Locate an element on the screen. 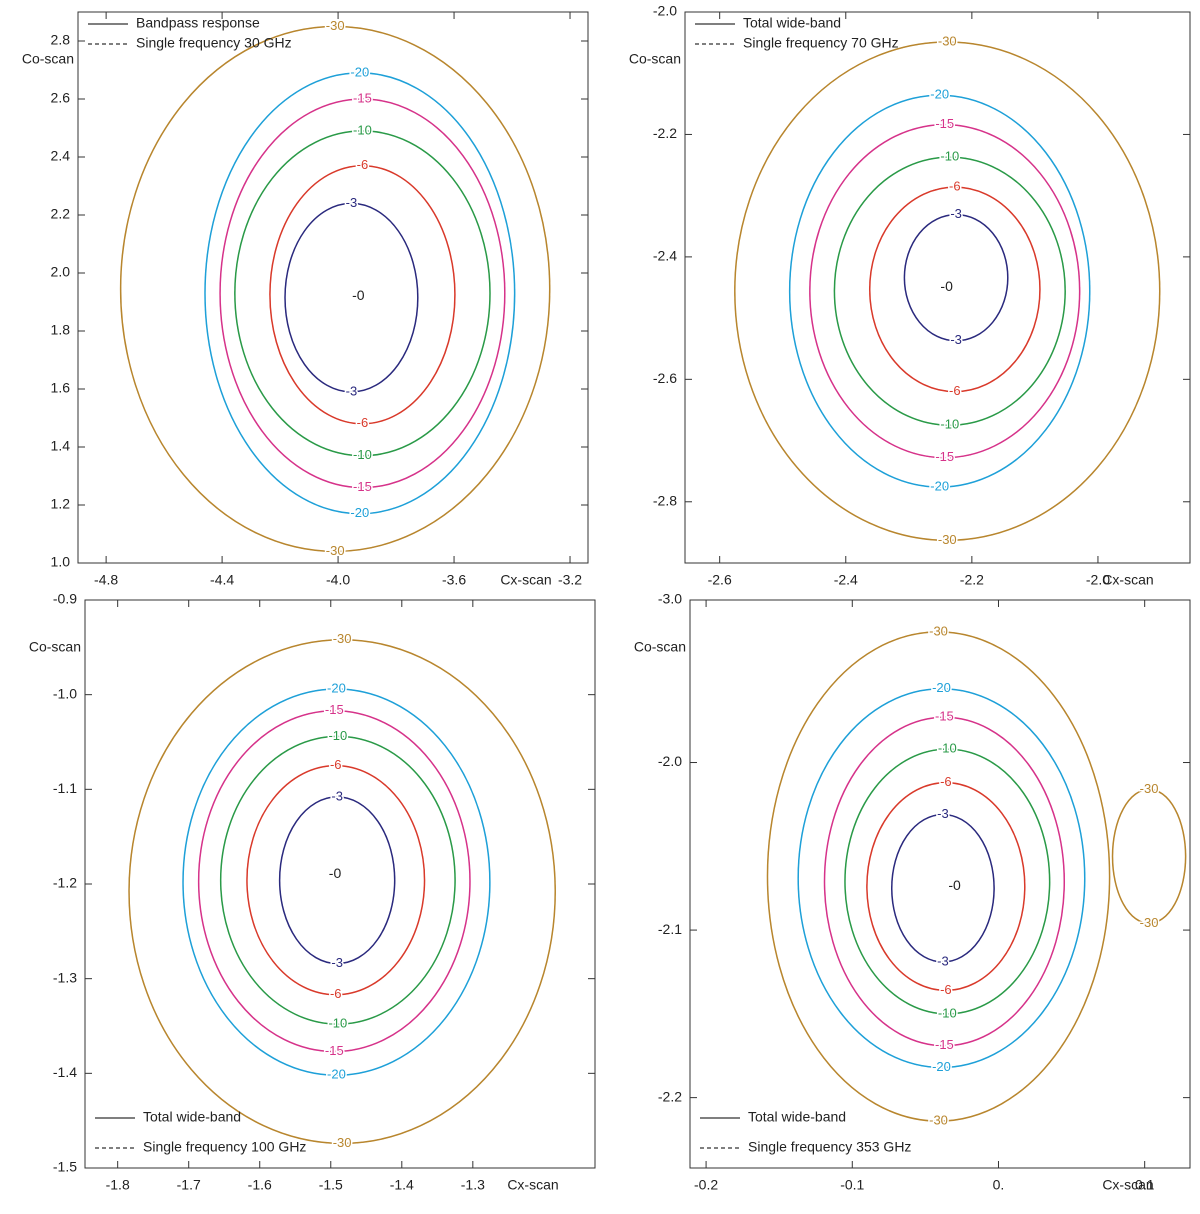 This screenshot has width=1200, height=1214. x-tick-label: -0.2 is located at coordinates (706, 1185).